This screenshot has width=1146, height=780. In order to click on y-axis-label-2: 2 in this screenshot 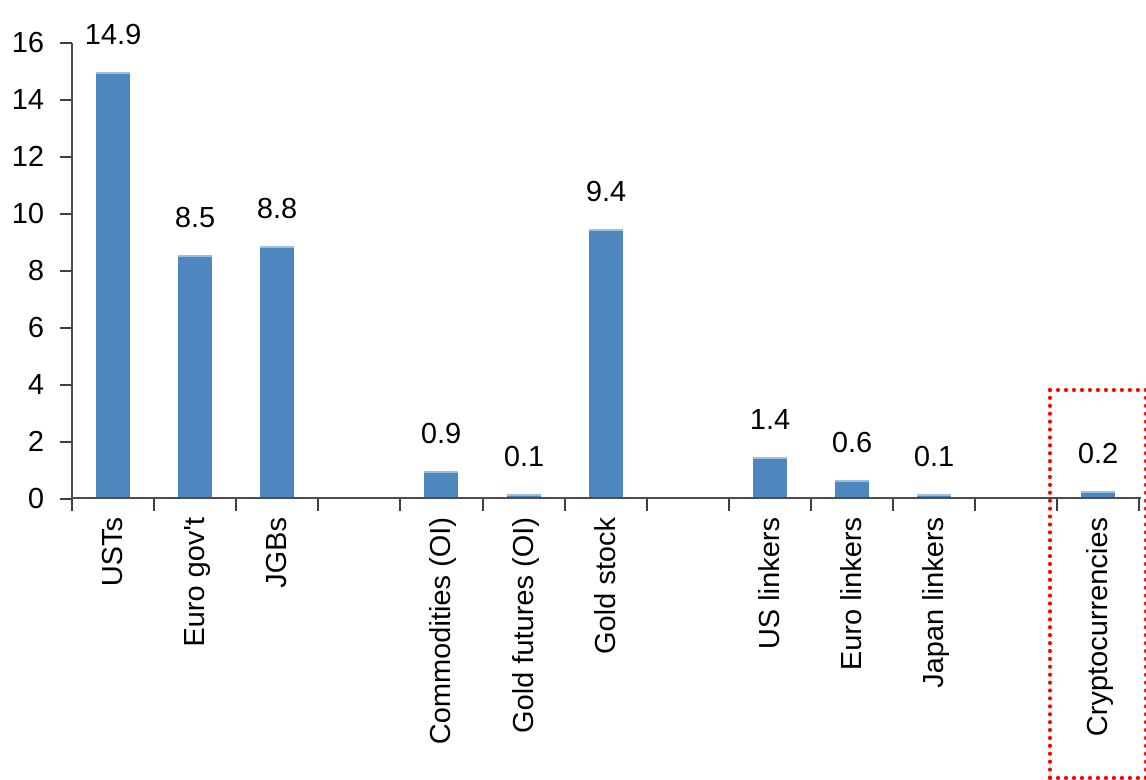, I will do `click(35, 442)`.